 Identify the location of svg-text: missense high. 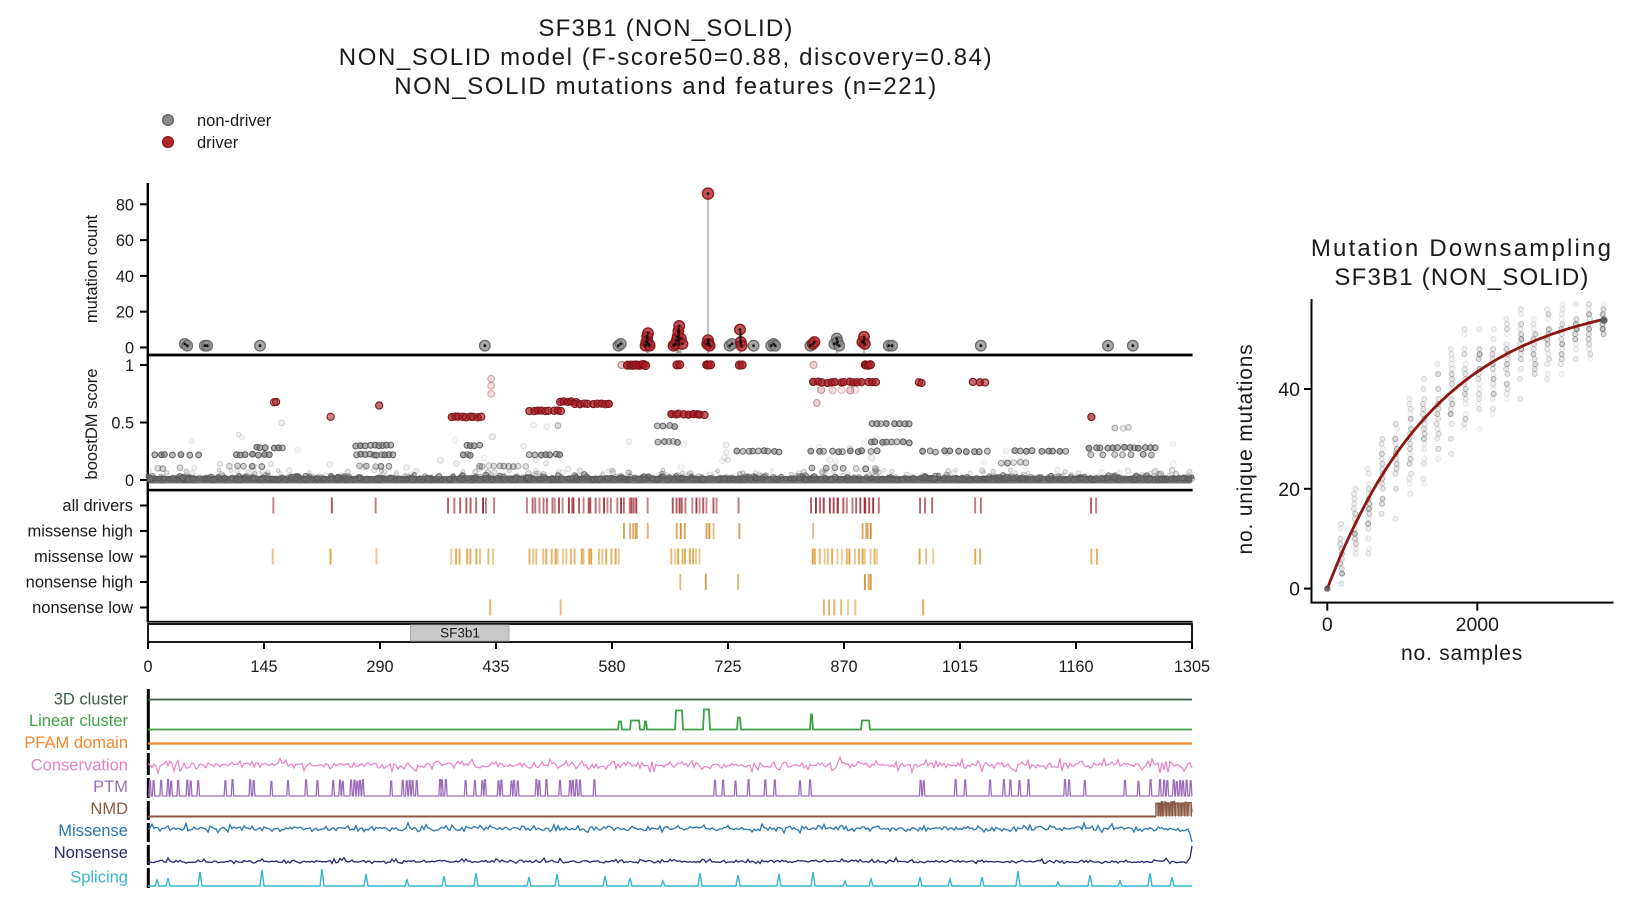
(80, 532).